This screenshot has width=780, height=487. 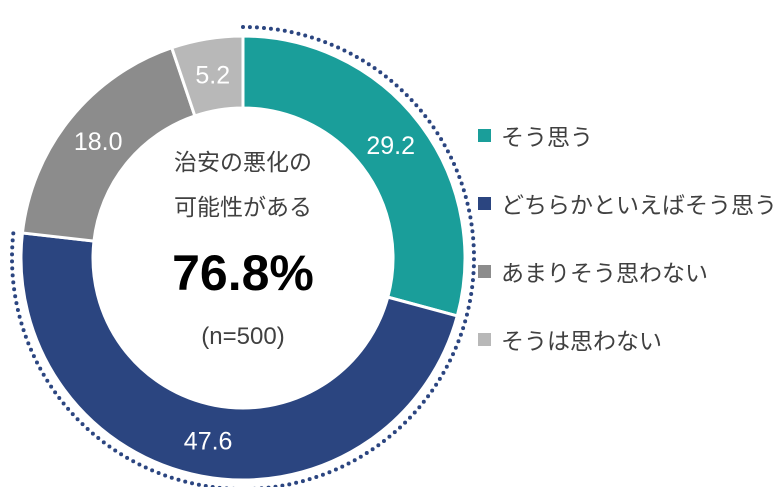 What do you see at coordinates (639, 206) in the screenshot?
I see `legend-label: どちらかといえばそう思う` at bounding box center [639, 206].